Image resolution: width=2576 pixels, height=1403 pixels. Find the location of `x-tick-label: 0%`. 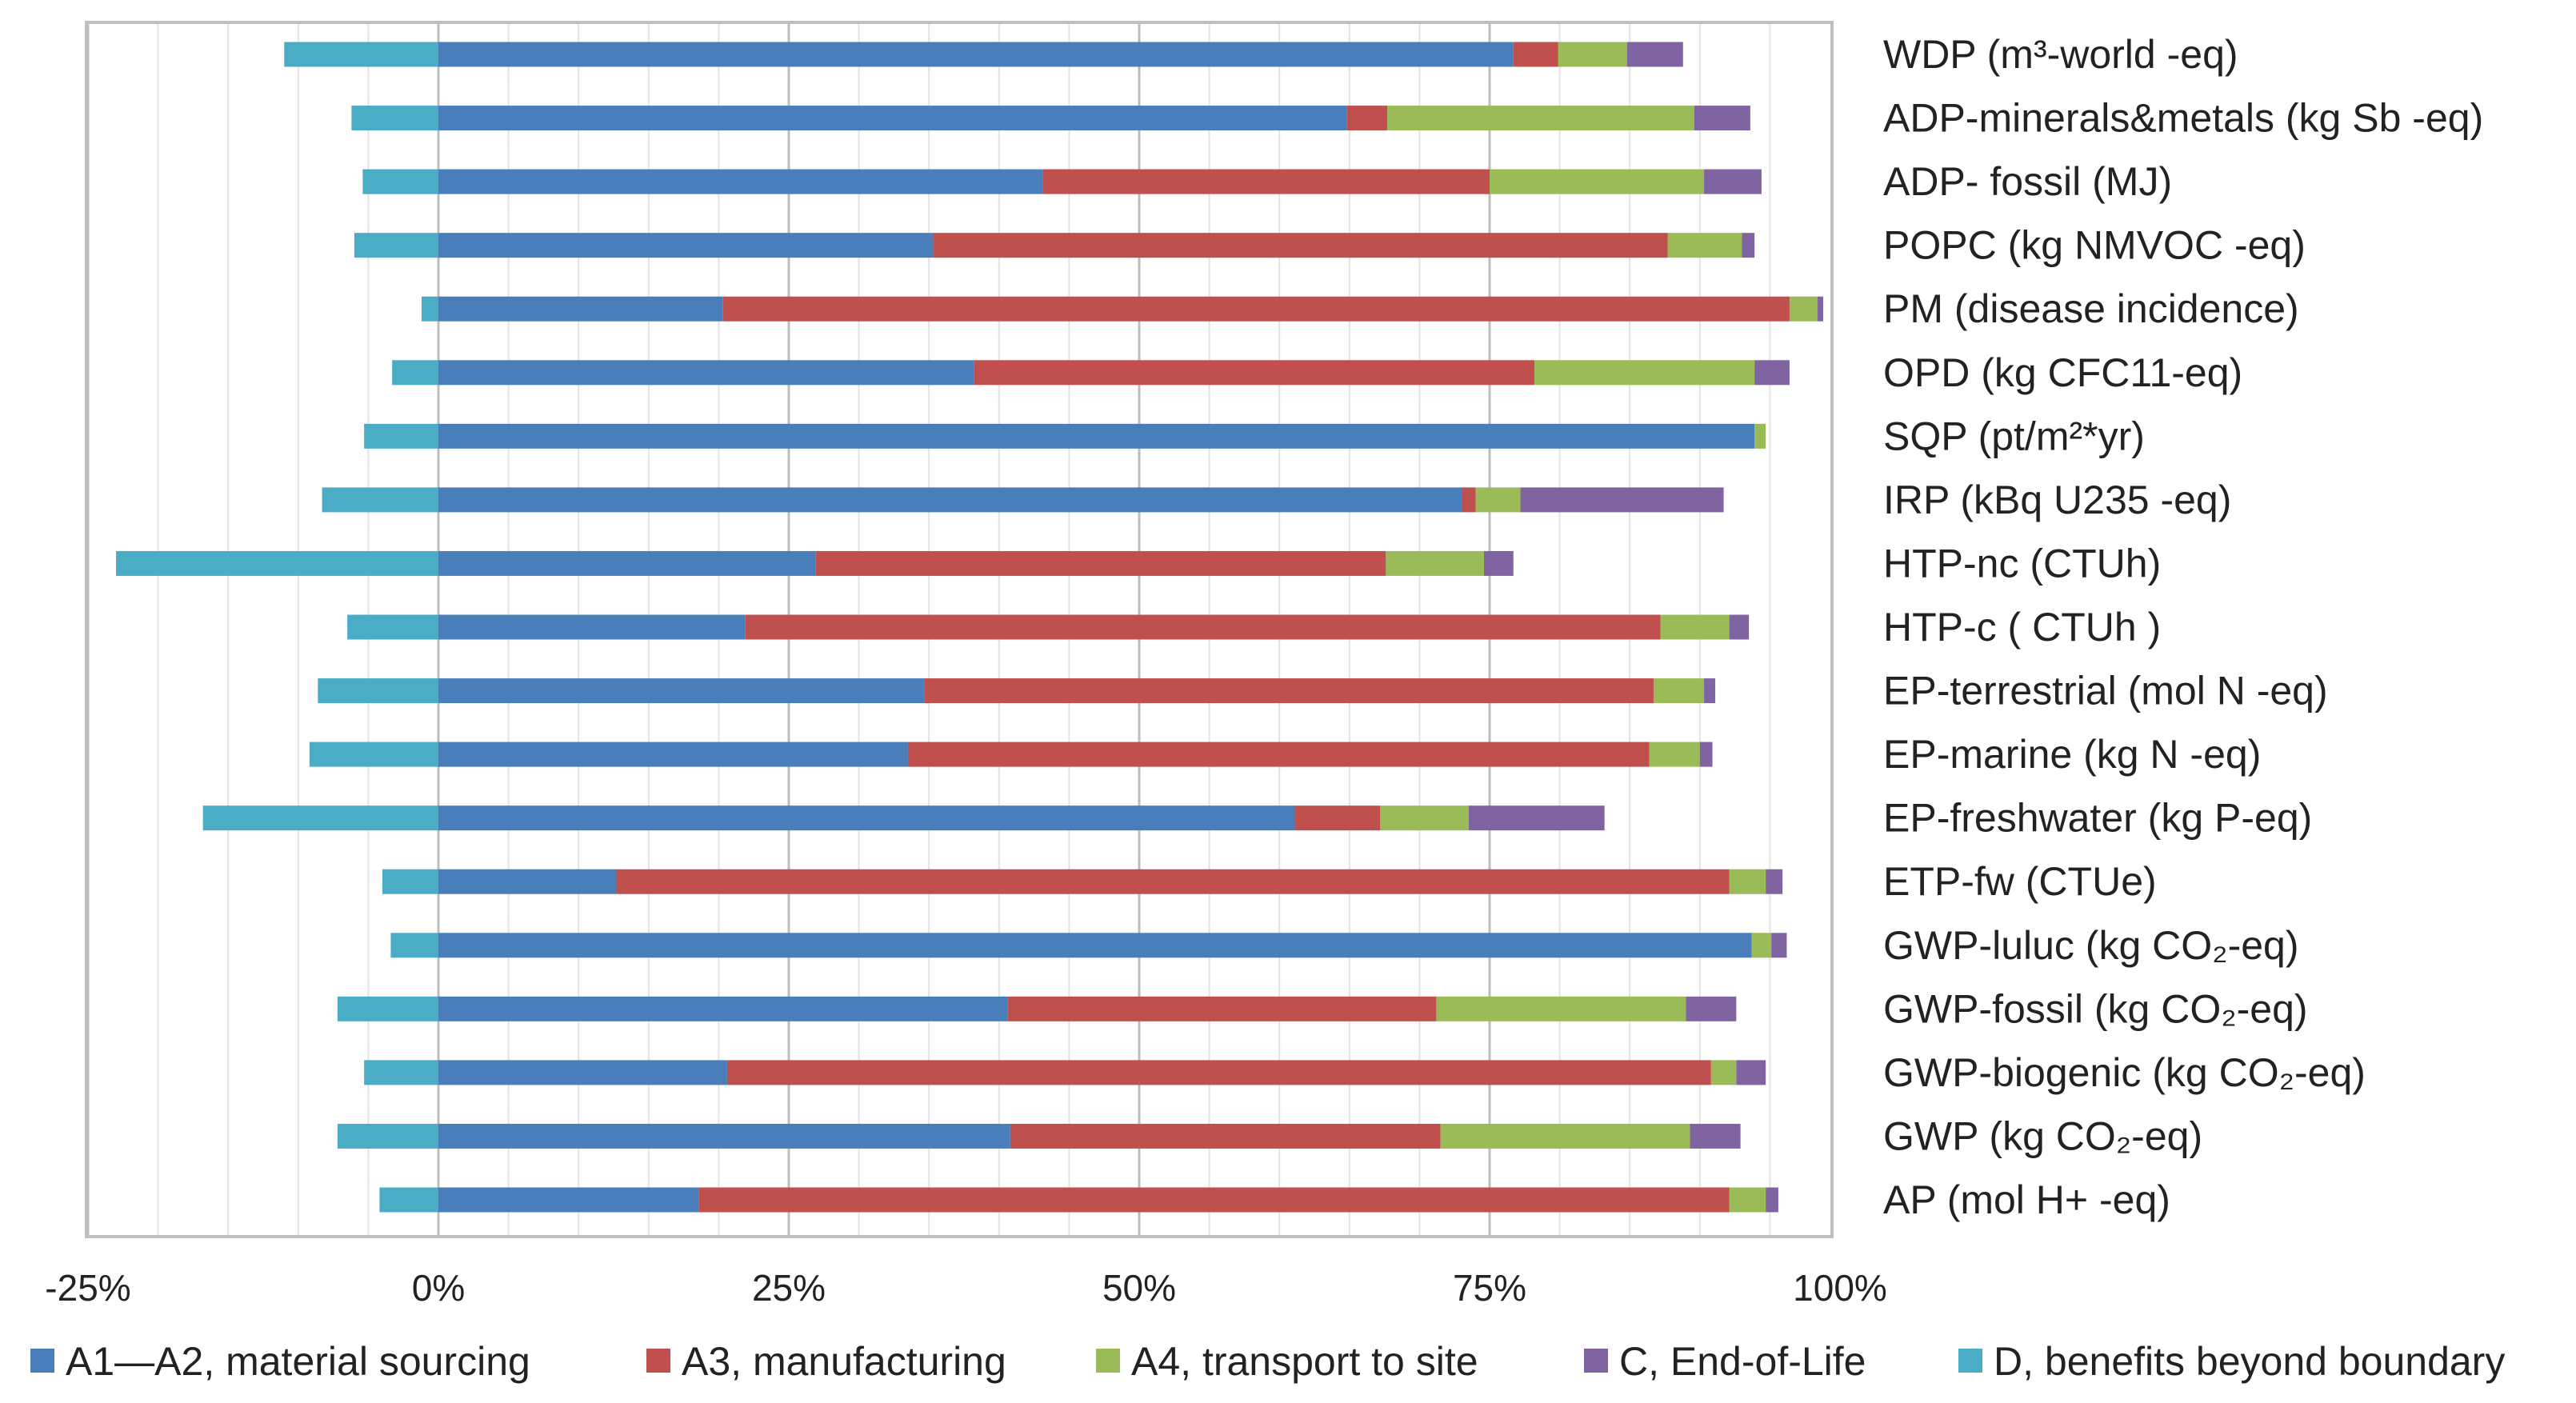

x-tick-label: 0% is located at coordinates (438, 1288).